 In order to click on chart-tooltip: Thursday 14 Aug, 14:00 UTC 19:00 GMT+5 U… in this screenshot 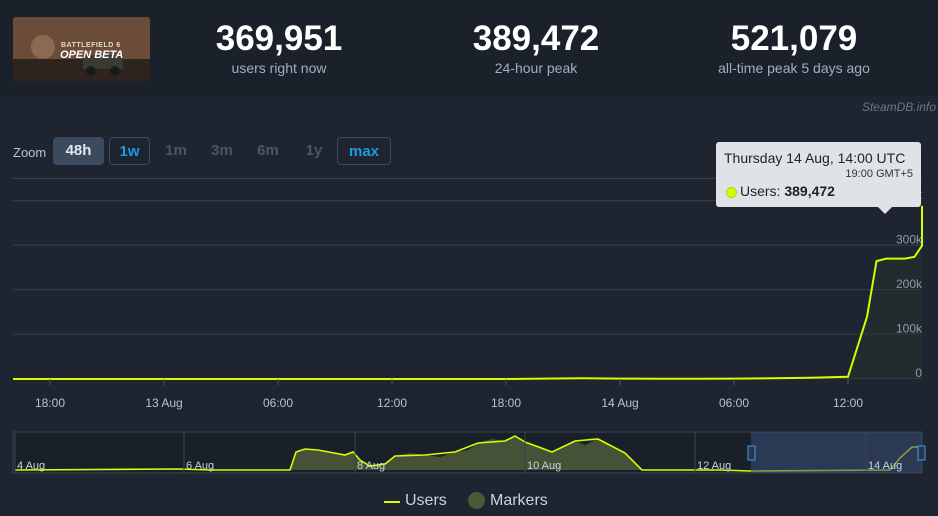, I will do `click(818, 178)`.